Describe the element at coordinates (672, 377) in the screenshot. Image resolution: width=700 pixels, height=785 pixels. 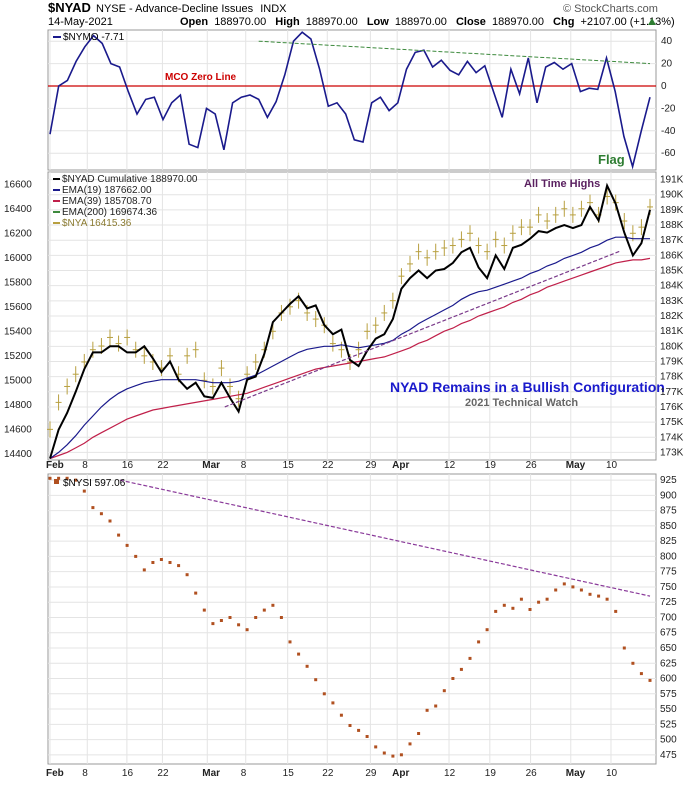
I see `y-tick-label-right: 178K` at that location.